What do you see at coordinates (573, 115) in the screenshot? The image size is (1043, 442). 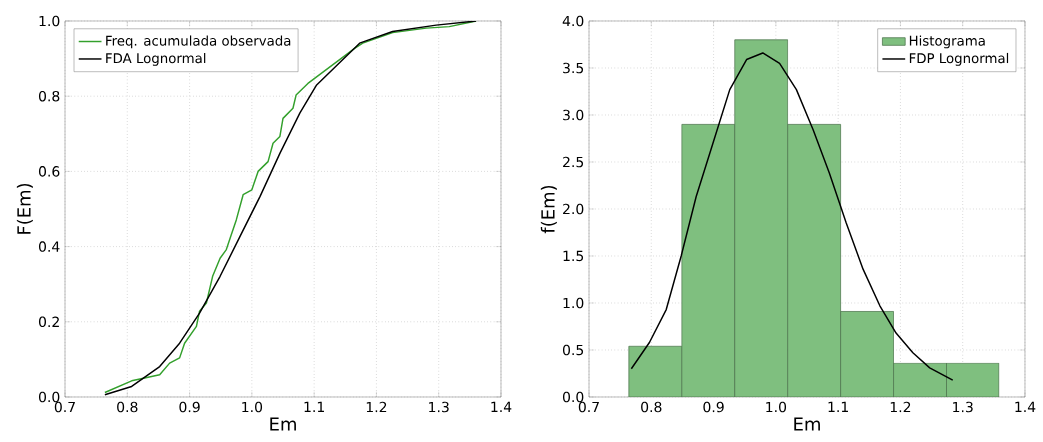 I see `y-tick-label: 3.0` at bounding box center [573, 115].